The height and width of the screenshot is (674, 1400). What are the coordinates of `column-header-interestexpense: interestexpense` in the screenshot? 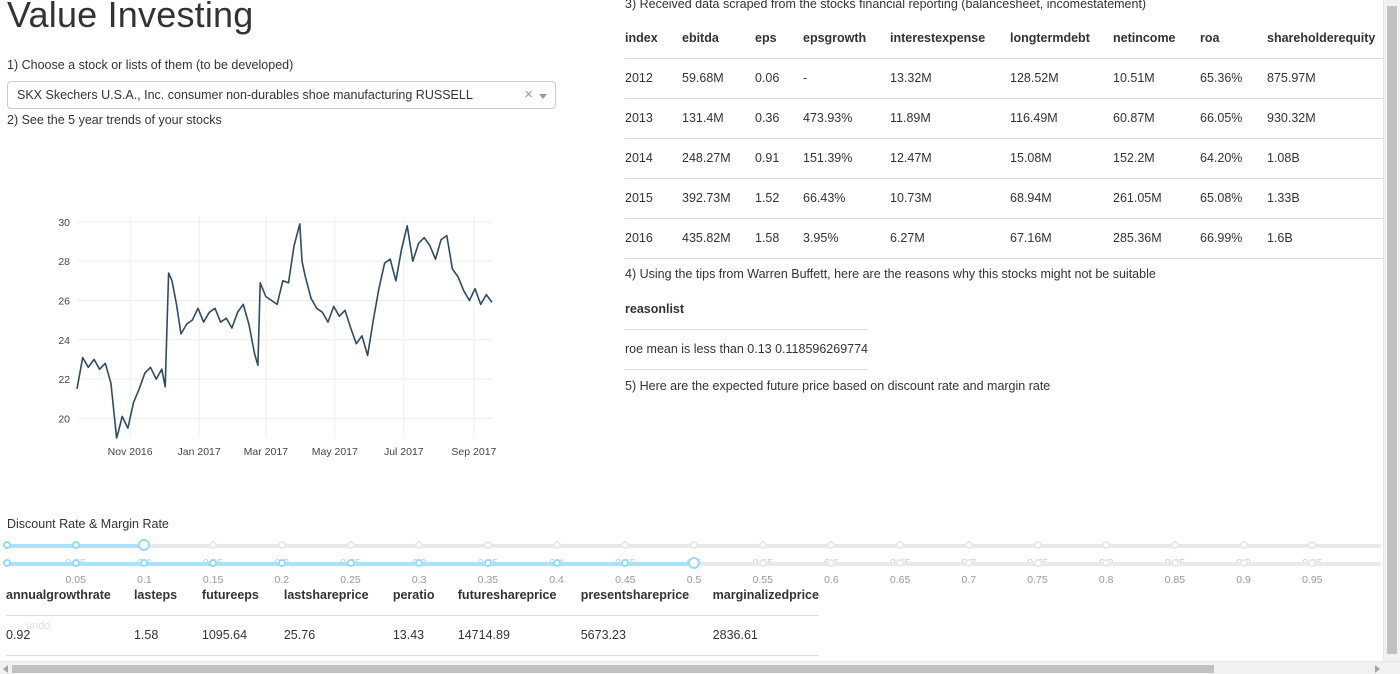 It's located at (950, 38).